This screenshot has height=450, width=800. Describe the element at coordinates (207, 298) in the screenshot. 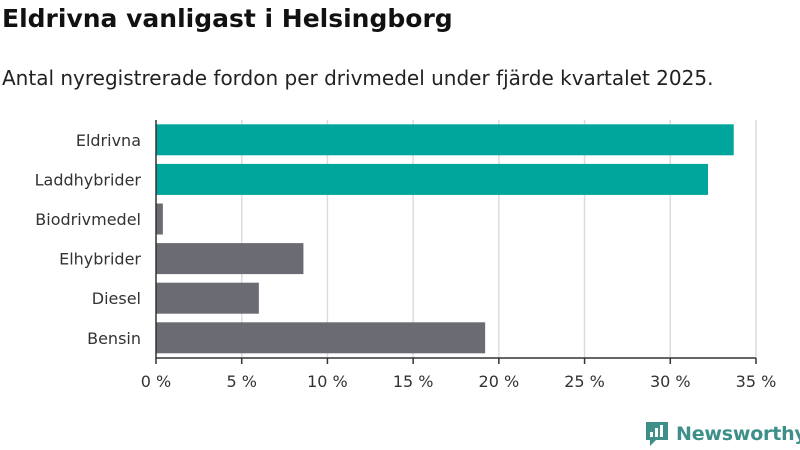

I see `bar-diesel` at that location.